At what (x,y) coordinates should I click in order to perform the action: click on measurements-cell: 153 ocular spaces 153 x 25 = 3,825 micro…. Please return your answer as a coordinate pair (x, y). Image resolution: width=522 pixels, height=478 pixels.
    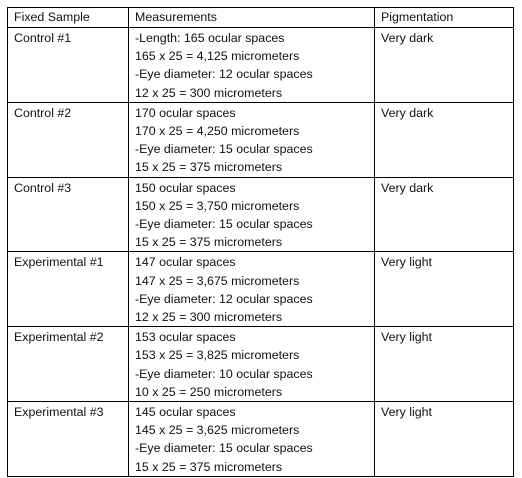
    Looking at the image, I should click on (251, 364).